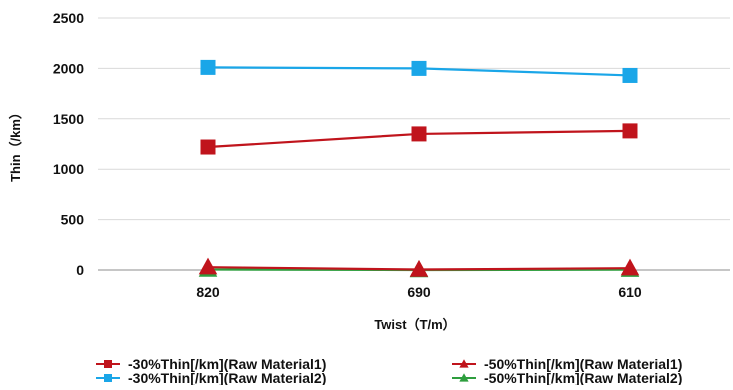 This screenshot has width=733, height=390. Describe the element at coordinates (80, 270) in the screenshot. I see `y-tick-label: 0` at that location.